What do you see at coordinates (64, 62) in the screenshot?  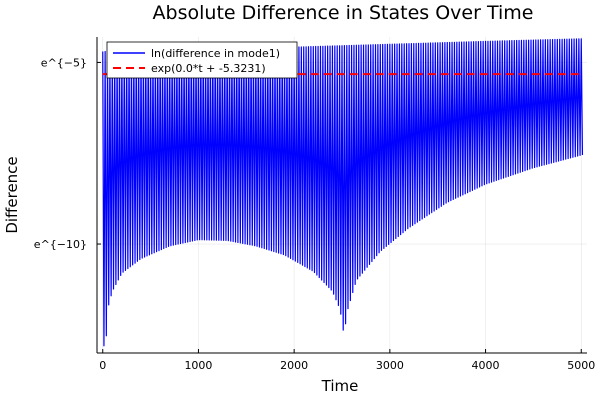 I see `y-tick-label: e^{−5}` at bounding box center [64, 62].